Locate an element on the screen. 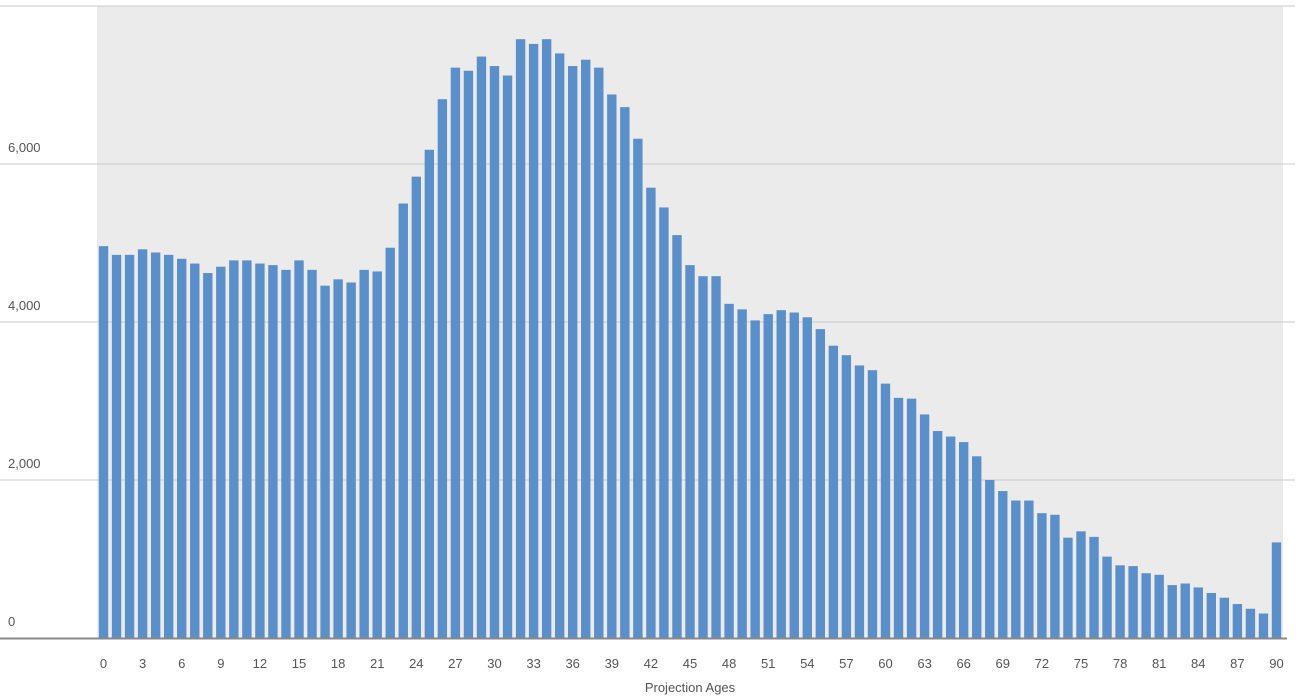 This screenshot has height=699, width=1303. x-tick-label: 36 is located at coordinates (572, 663).